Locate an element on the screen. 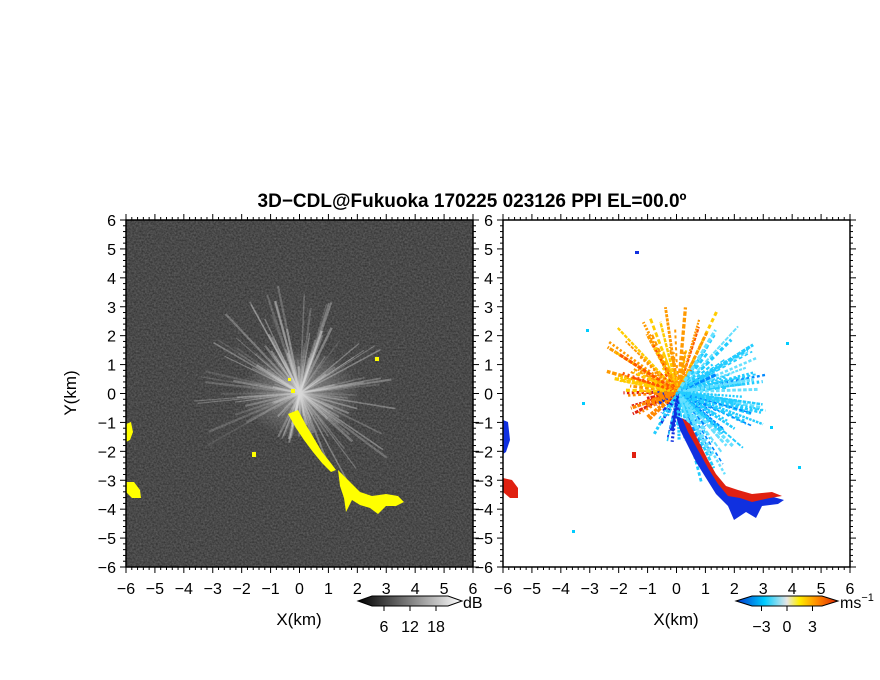 The width and height of the screenshot is (880, 680). velocity-xlabel: X(km) is located at coordinates (675, 619).